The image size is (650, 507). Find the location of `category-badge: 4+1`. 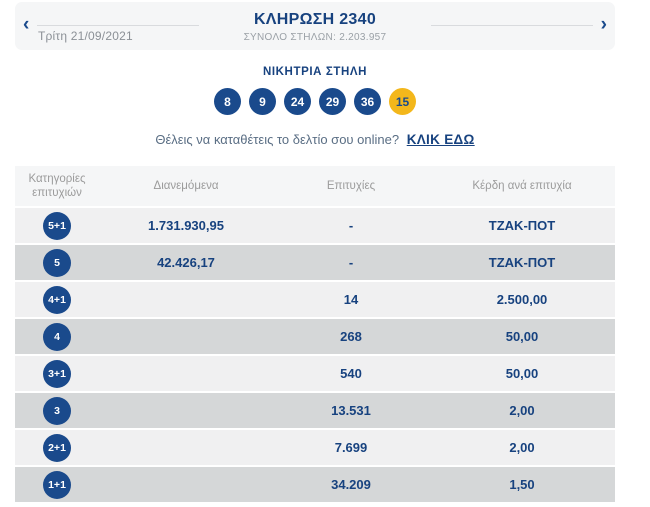

category-badge: 4+1 is located at coordinates (57, 299).